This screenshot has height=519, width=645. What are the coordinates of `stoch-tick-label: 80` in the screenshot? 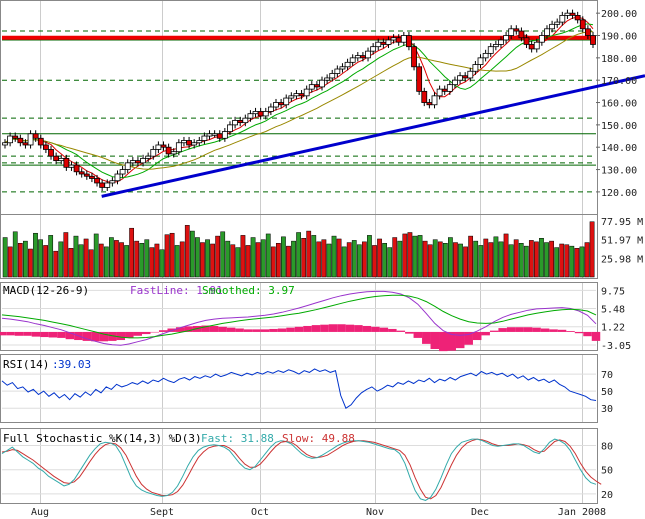 It's located at (607, 447).